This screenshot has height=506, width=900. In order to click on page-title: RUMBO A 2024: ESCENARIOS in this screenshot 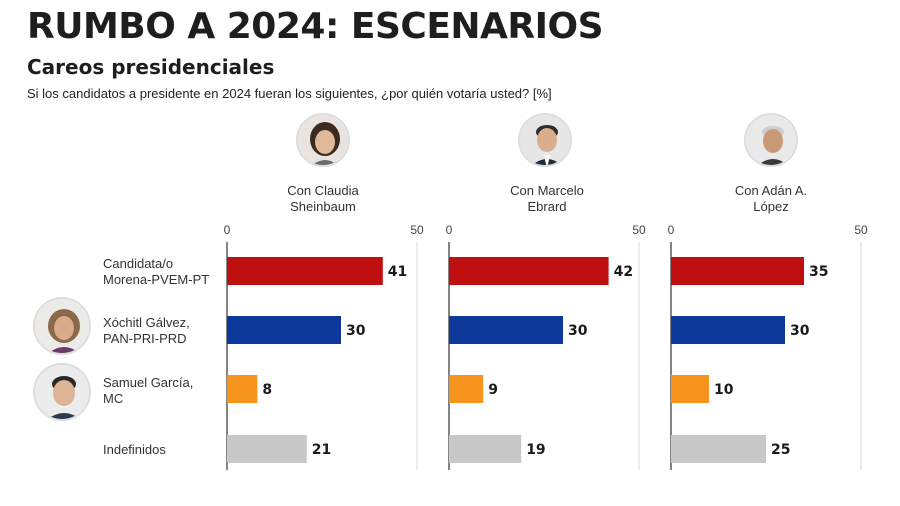, I will do `click(315, 26)`.